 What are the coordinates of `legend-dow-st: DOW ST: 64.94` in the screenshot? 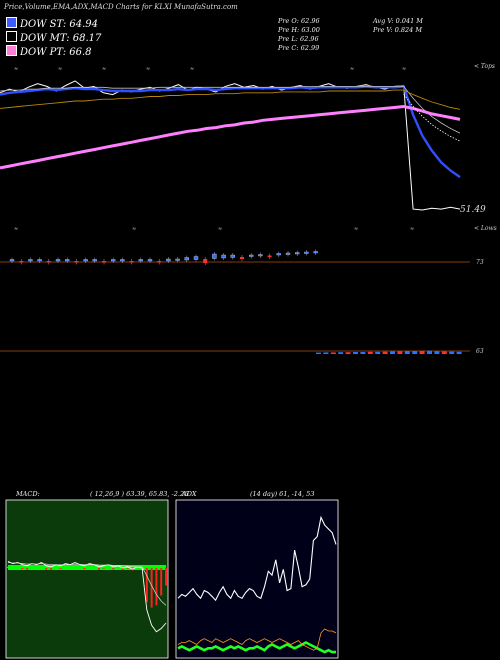 It's located at (52, 23).